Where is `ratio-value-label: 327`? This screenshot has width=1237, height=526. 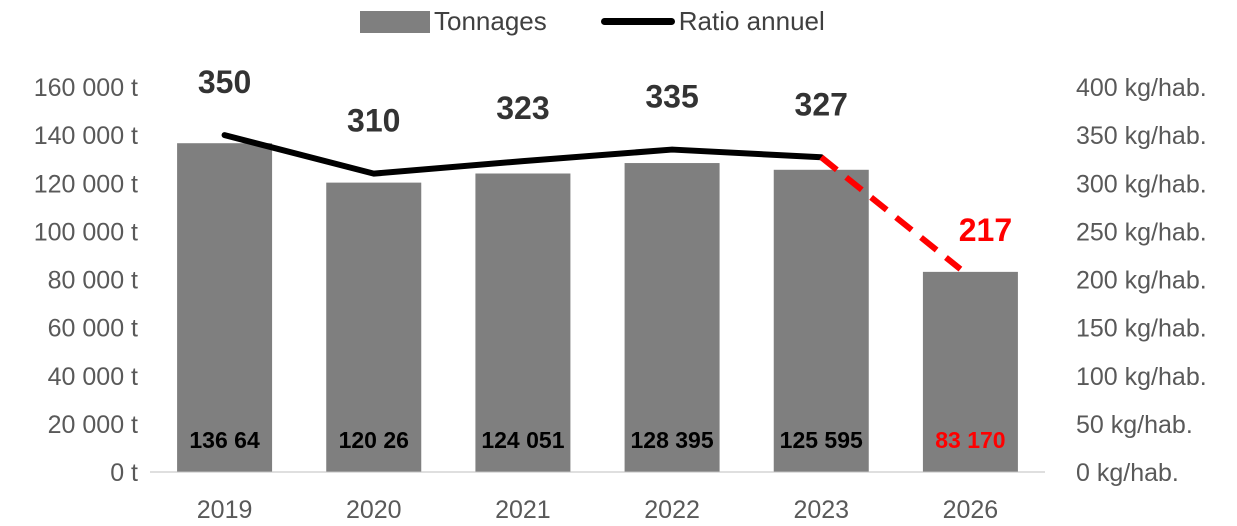
ratio-value-label: 327 is located at coordinates (821, 104).